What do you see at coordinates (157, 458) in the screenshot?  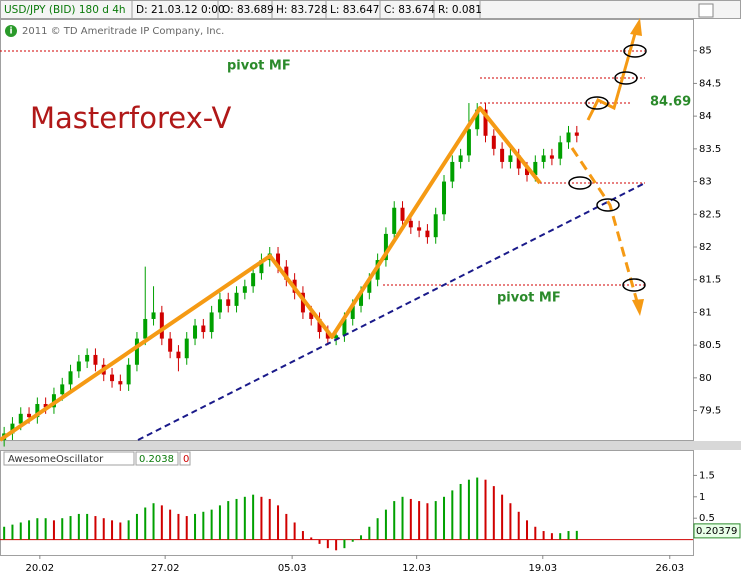 I see `osc-value-box` at bounding box center [157, 458].